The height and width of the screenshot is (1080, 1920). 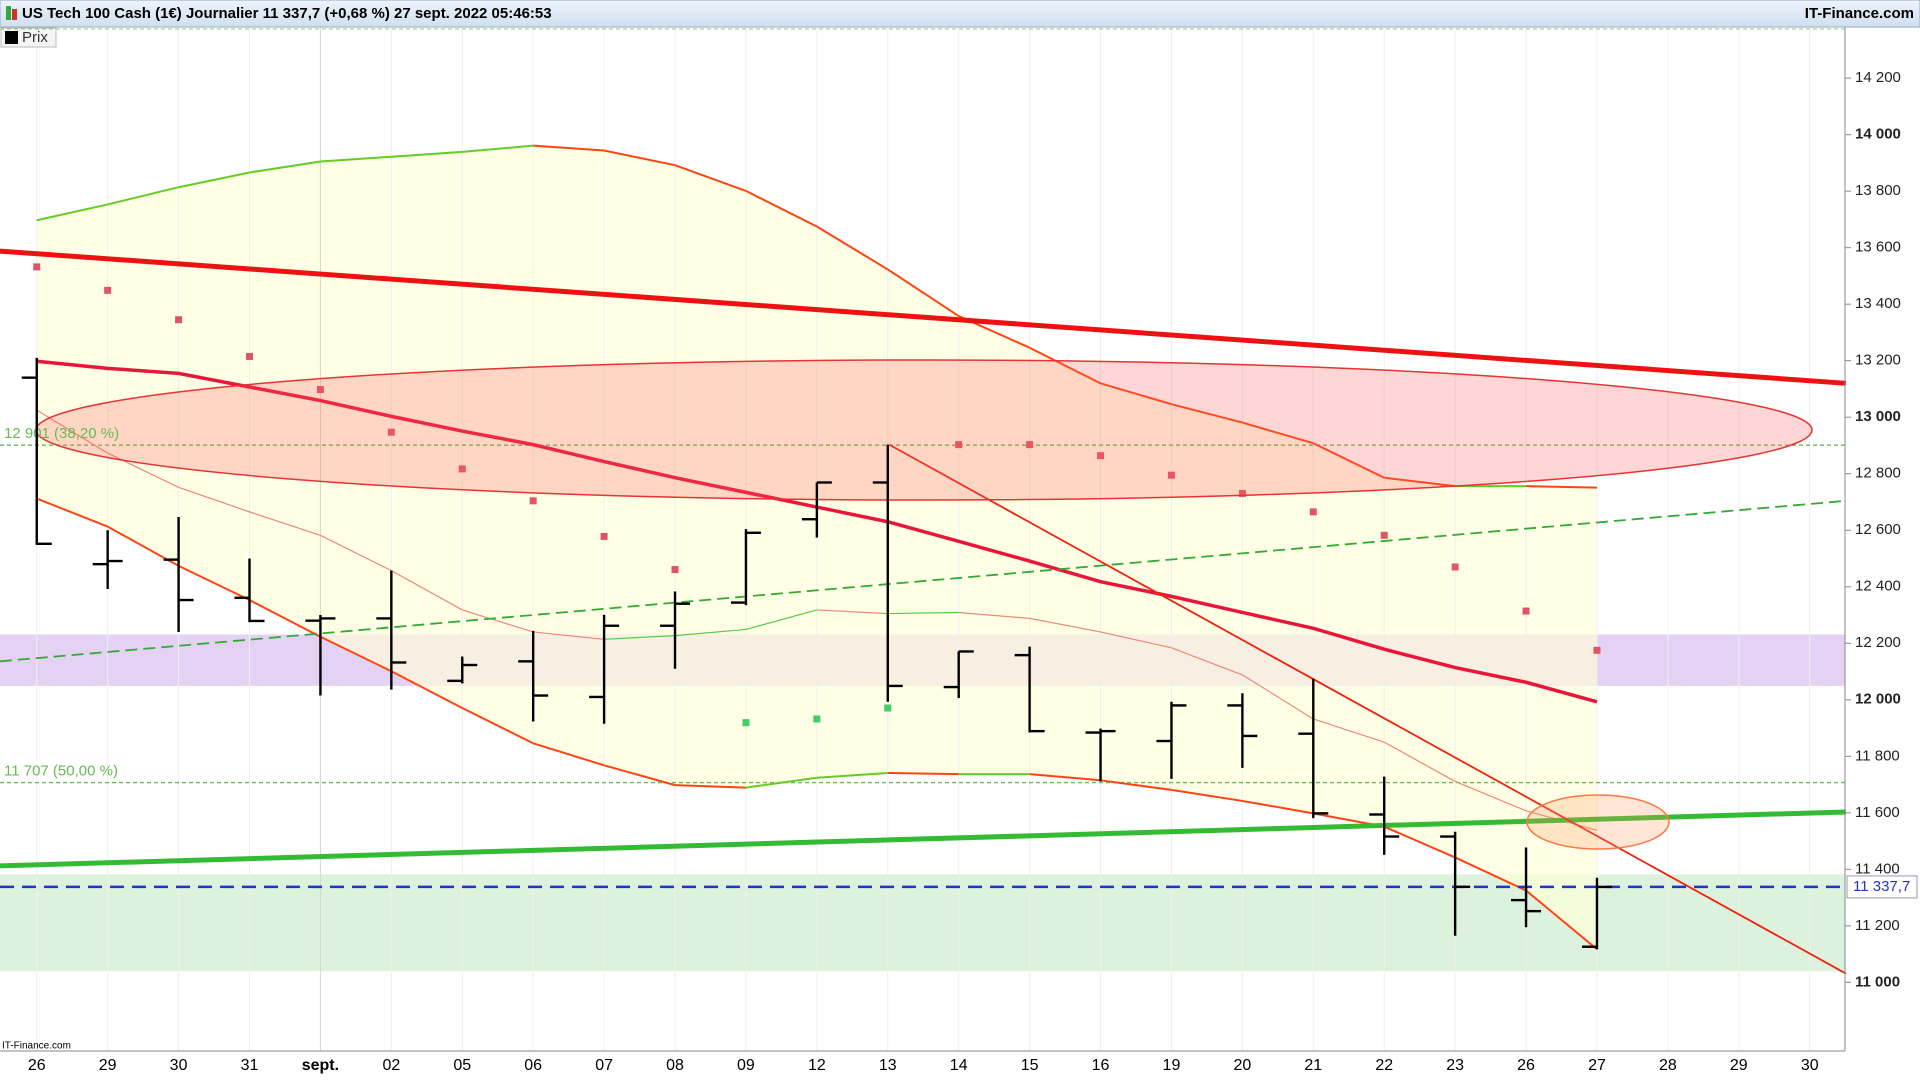 I want to click on y-tick-label: 11 400, so click(x=1877, y=868).